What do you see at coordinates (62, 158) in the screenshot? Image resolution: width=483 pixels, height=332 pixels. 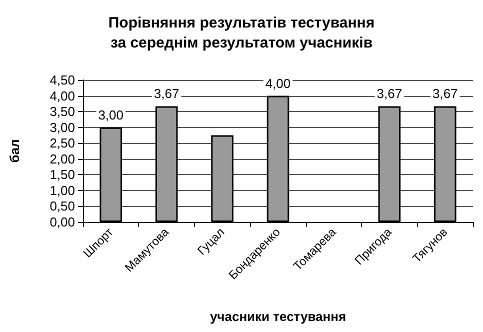 I see `y-tick-label: 2,00` at bounding box center [62, 158].